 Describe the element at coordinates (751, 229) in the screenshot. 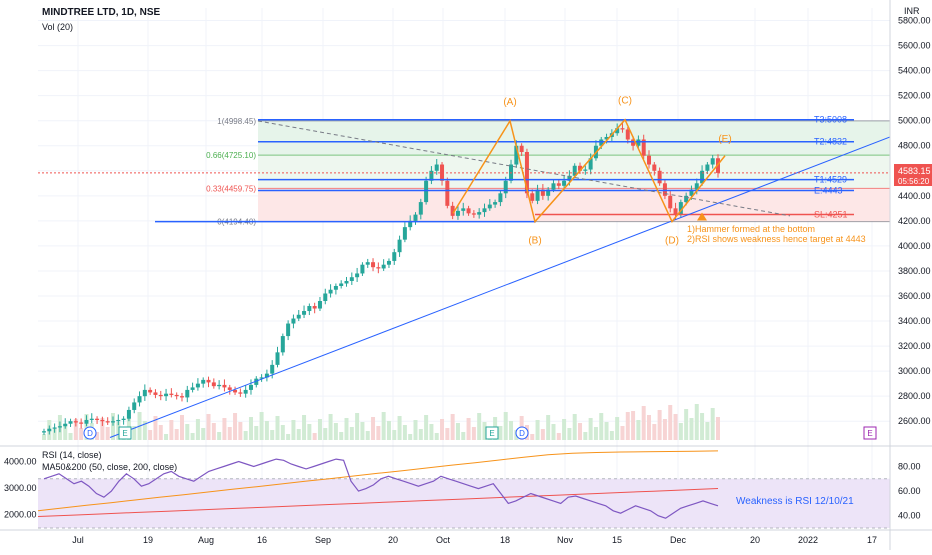

I see `note-1: 1)Hammer formed at the bottom` at that location.